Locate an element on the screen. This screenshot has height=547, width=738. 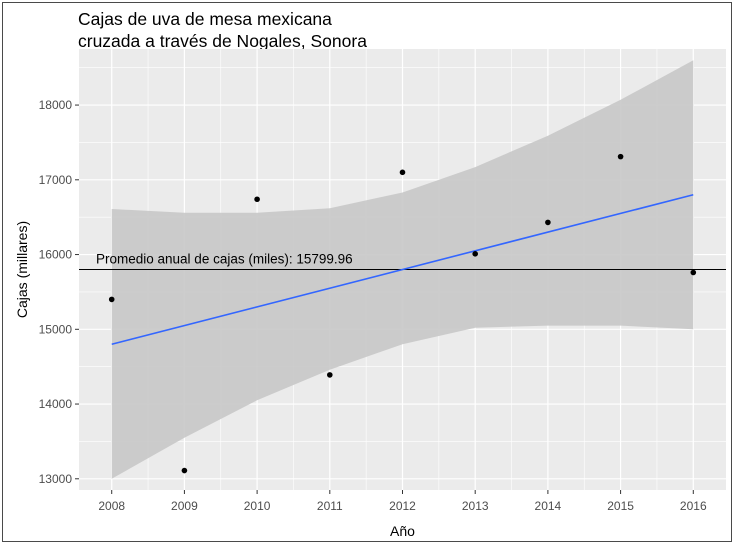
x-axis-title: Año is located at coordinates (402, 531).